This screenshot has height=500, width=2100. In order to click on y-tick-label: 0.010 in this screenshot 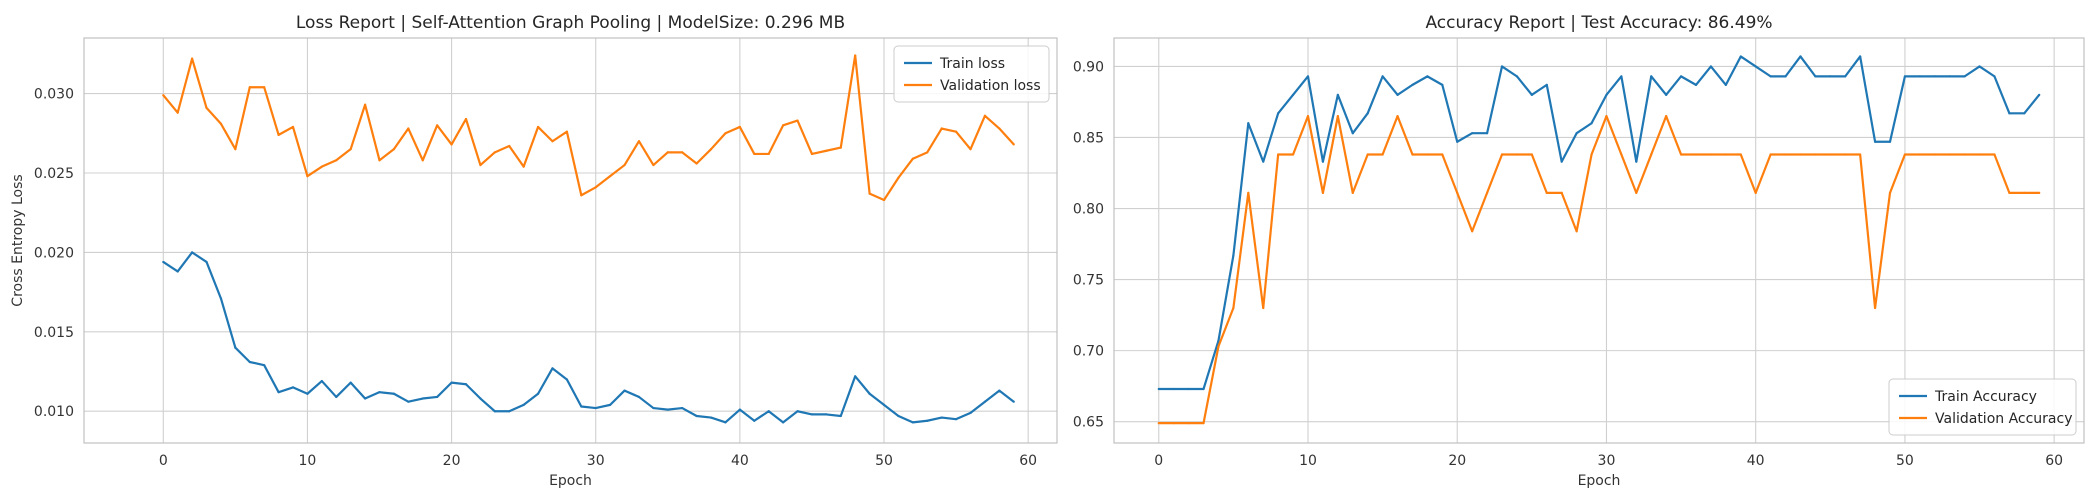, I will do `click(54, 412)`.